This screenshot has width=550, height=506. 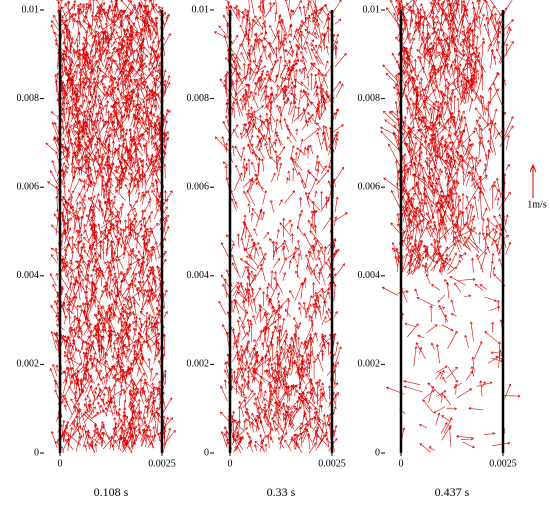 I want to click on caption: 0.108 s, so click(x=111, y=492).